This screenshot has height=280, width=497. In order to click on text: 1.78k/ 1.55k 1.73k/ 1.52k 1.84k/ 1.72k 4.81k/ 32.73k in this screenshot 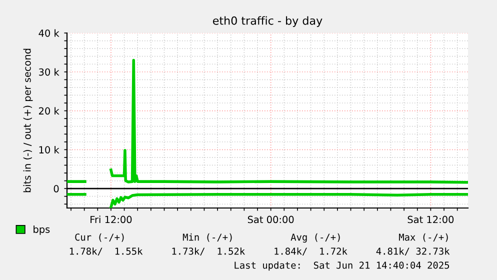, I will do `click(260, 251)`.